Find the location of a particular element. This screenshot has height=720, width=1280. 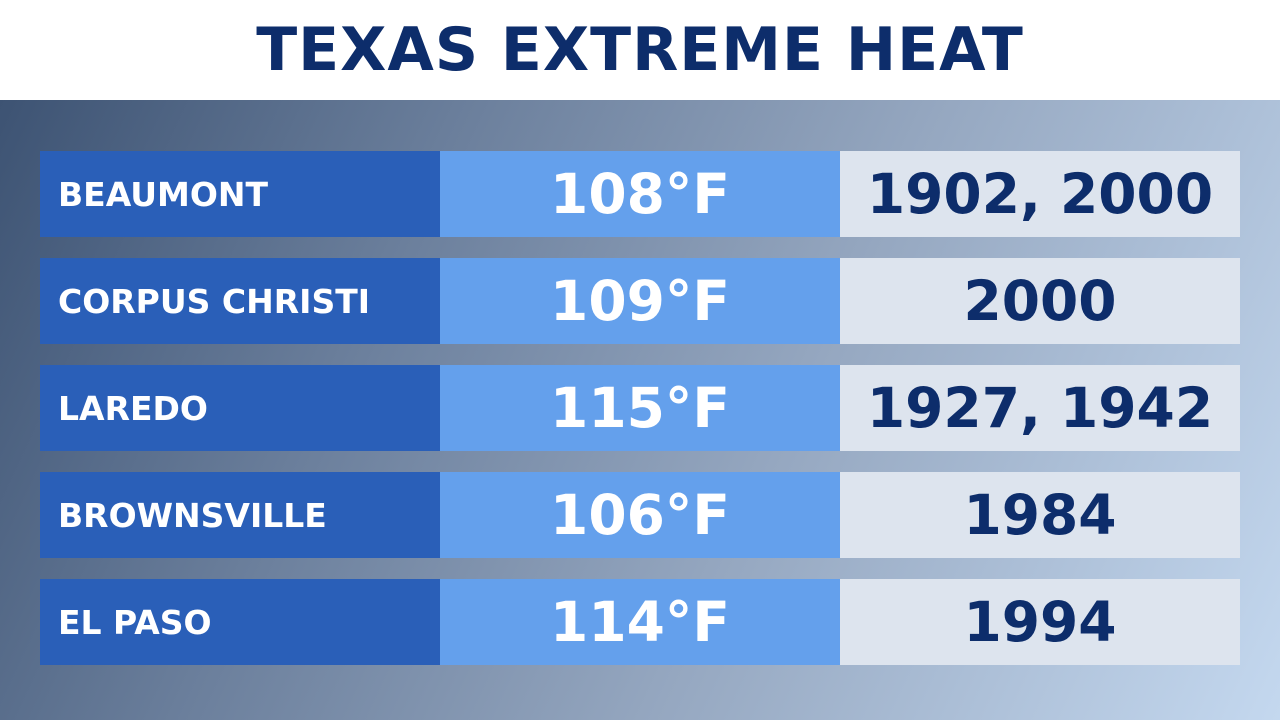

temperature-cell: 109°F is located at coordinates (640, 301).